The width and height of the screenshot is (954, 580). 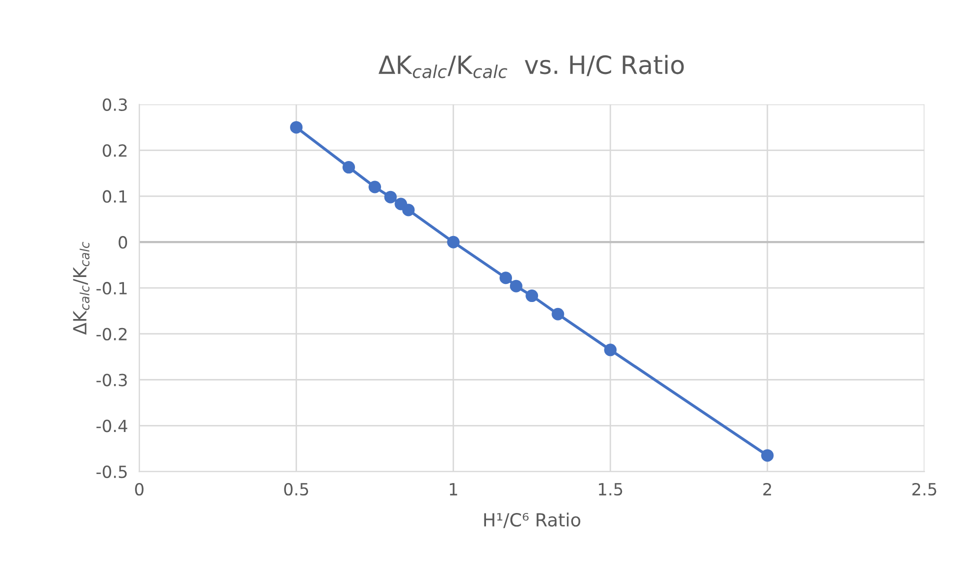 I want to click on y-tick-label: 0.2, so click(x=114, y=150).